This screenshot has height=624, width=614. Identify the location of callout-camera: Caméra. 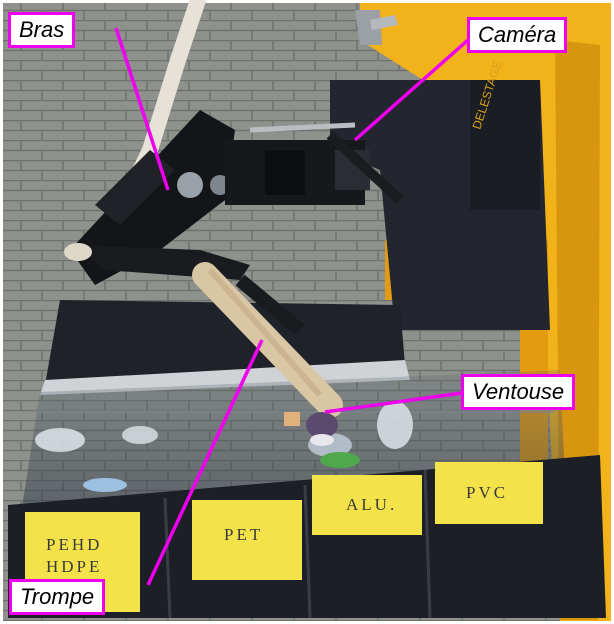
(517, 35).